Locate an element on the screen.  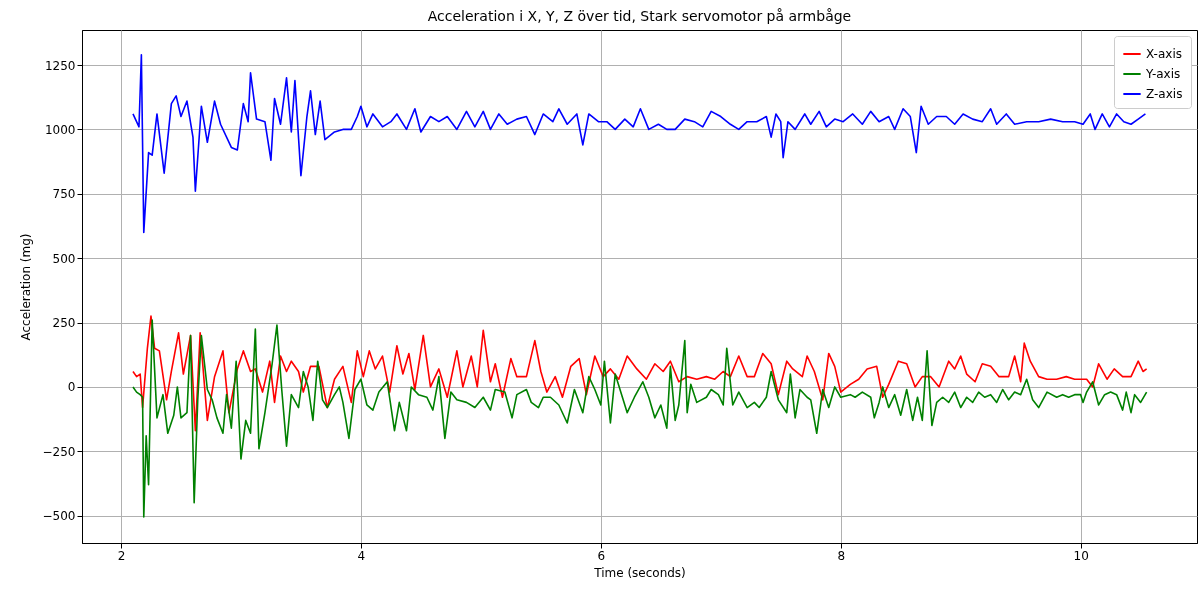
chart-title: Acceleration i X, Y, Z över tid, Stark servomotor på armbåge is located at coordinates (639, 16).